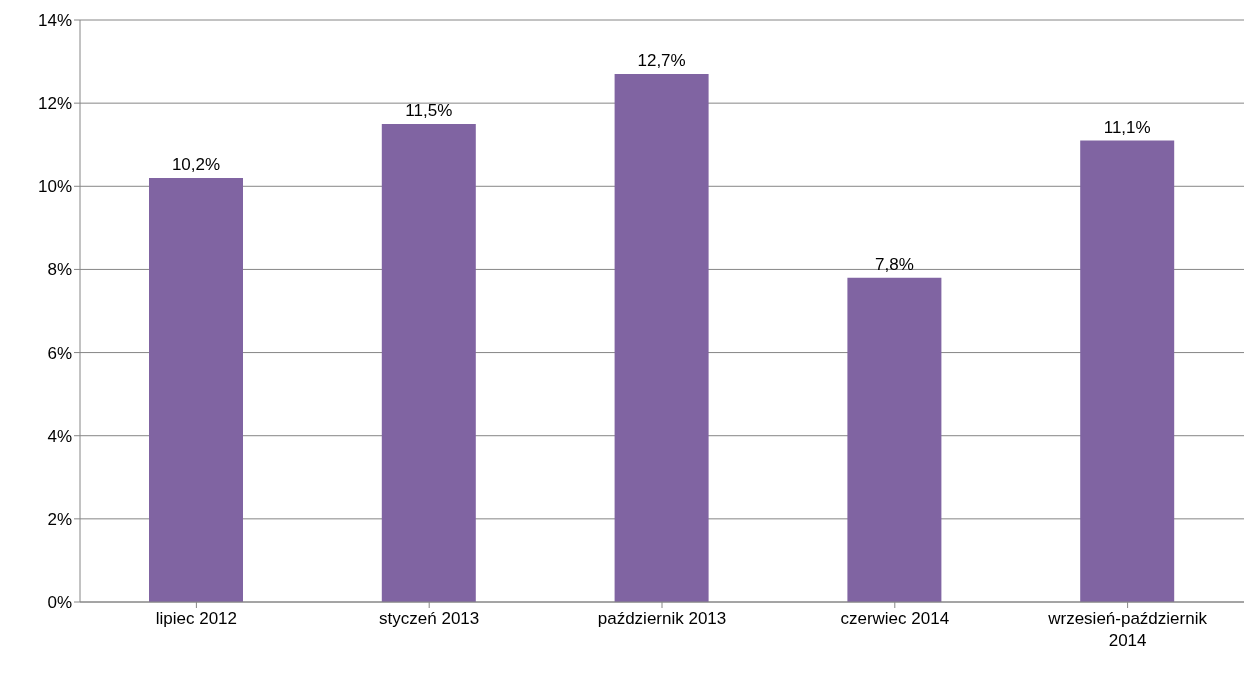 This screenshot has height=680, width=1258. I want to click on y-tick-label: 2%, so click(59, 519).